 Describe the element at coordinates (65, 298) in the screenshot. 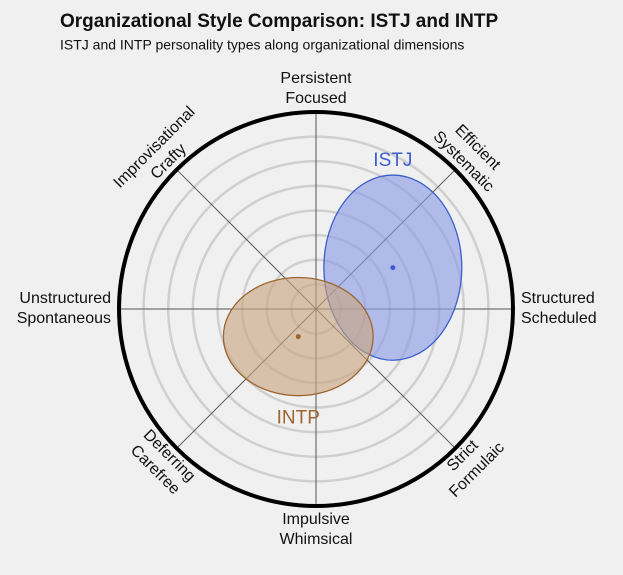

I see `dimension-label: Unstructured` at that location.